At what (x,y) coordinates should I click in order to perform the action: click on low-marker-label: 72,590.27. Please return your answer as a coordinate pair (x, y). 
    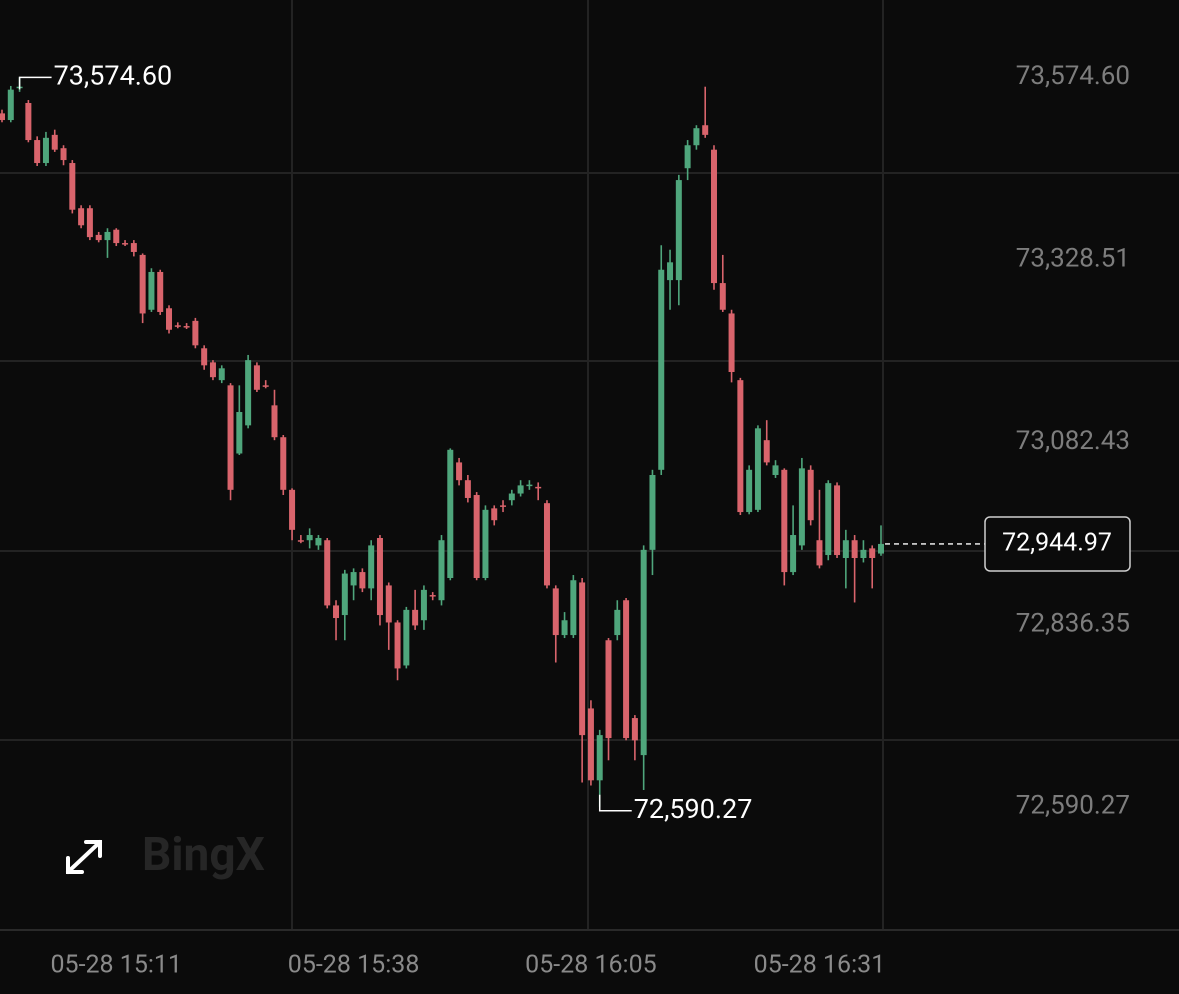
    Looking at the image, I should click on (693, 809).